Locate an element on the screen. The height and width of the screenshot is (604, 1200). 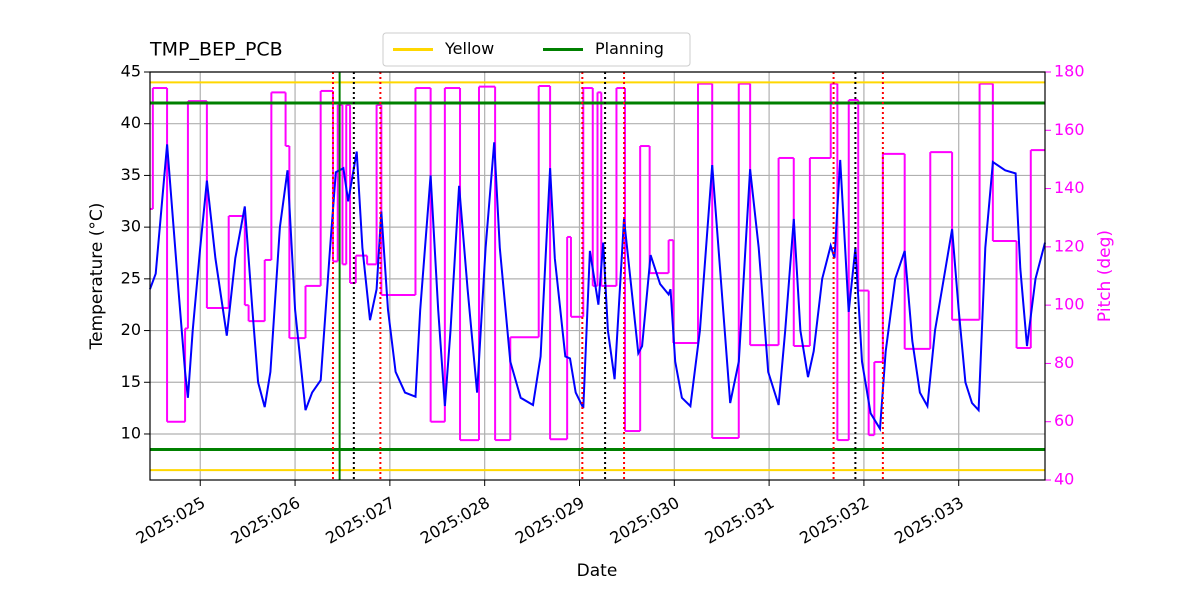
y2-tick-label: 140 is located at coordinates (1069, 187).